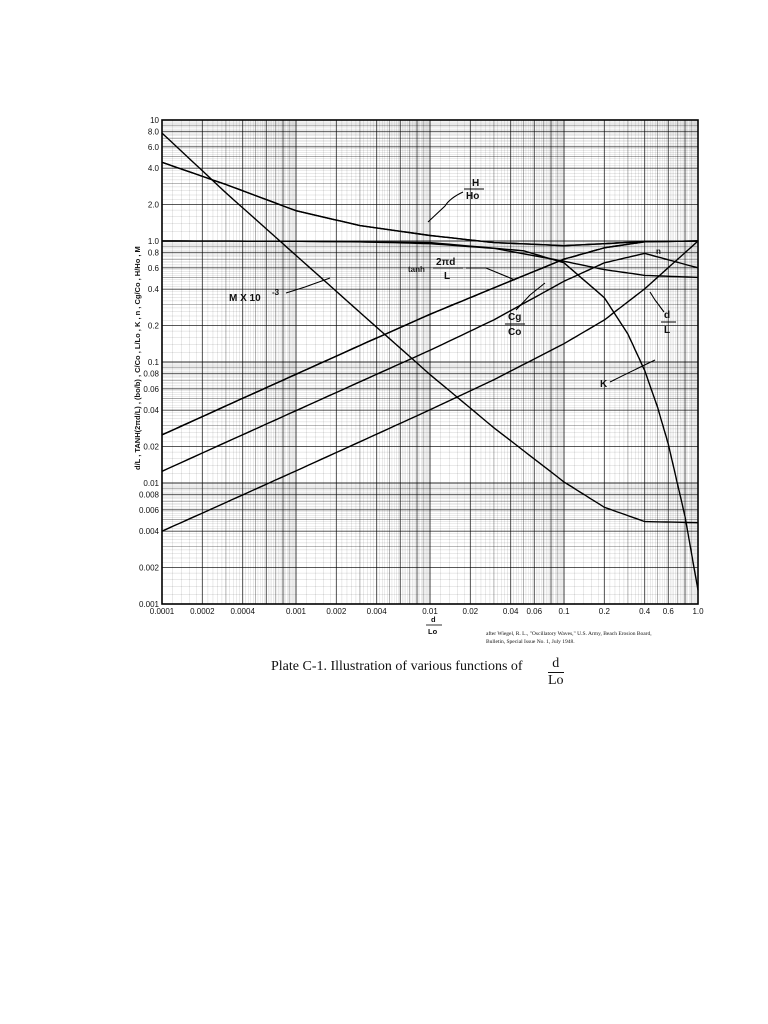  What do you see at coordinates (564, 611) in the screenshot?
I see `x-tick-label: 0.1` at bounding box center [564, 611].